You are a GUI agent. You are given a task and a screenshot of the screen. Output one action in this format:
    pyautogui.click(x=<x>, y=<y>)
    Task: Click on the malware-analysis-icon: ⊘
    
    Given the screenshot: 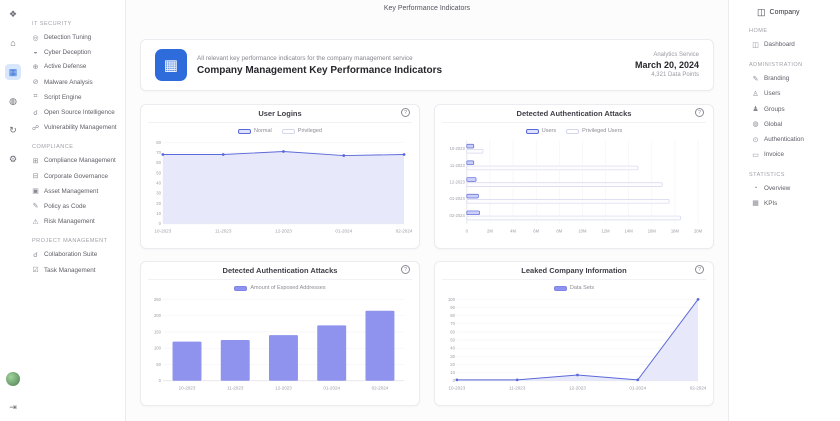 What is the action you would take?
    pyautogui.click(x=35, y=83)
    